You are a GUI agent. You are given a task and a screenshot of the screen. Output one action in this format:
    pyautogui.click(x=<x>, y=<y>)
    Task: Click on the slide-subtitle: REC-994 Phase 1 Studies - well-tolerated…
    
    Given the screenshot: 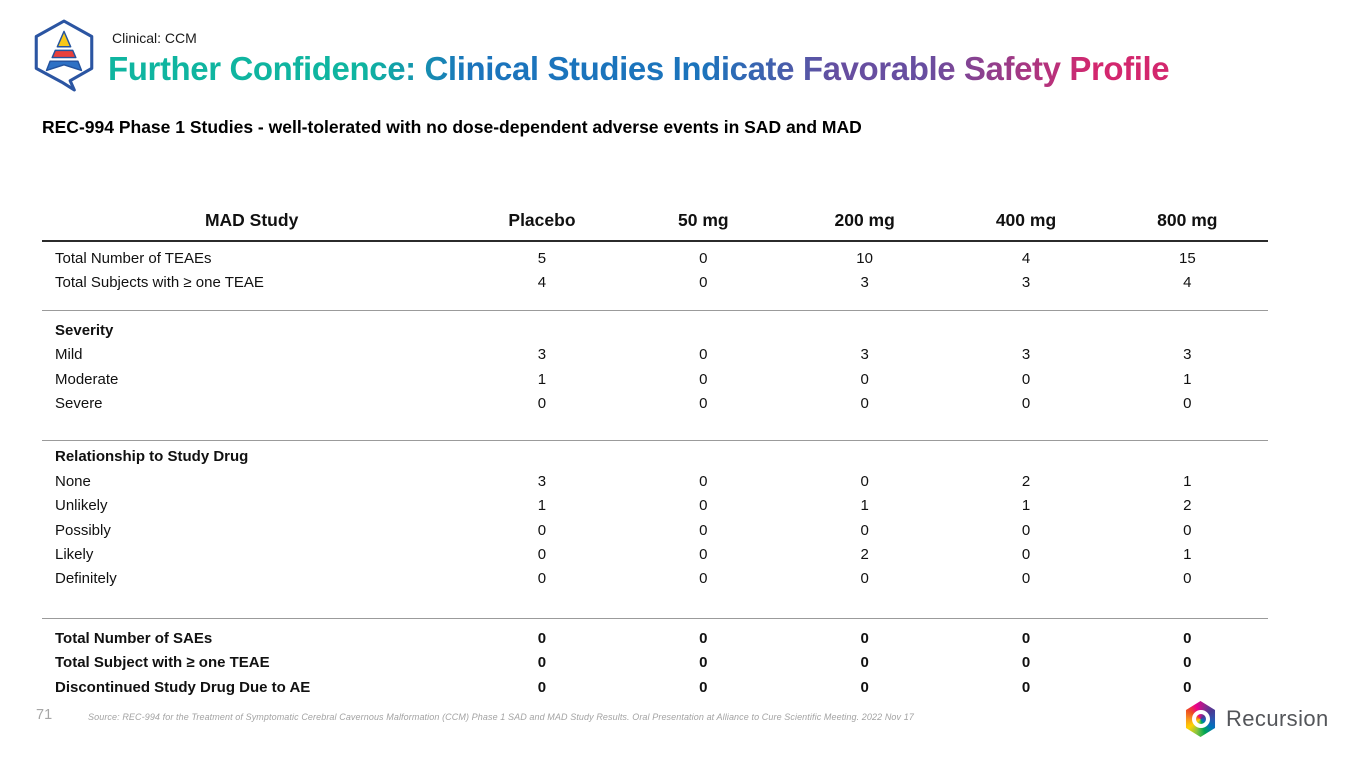 What is the action you would take?
    pyautogui.click(x=452, y=127)
    